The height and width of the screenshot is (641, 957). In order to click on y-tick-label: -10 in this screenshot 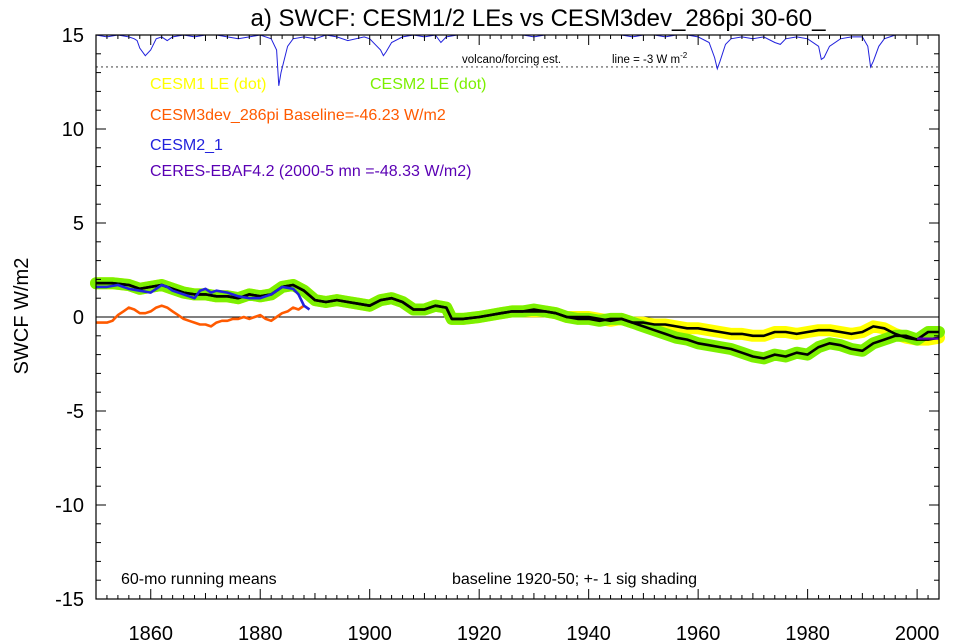, I will do `click(69, 506)`.